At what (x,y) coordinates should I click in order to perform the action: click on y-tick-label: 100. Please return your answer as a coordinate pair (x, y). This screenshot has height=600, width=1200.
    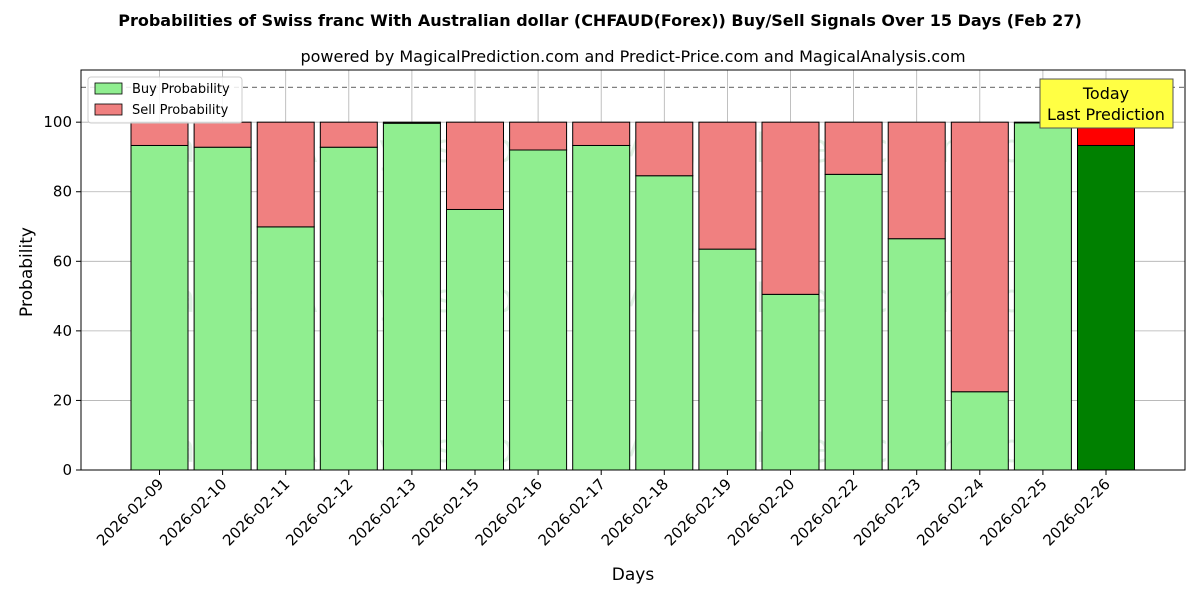
    Looking at the image, I should click on (57, 122).